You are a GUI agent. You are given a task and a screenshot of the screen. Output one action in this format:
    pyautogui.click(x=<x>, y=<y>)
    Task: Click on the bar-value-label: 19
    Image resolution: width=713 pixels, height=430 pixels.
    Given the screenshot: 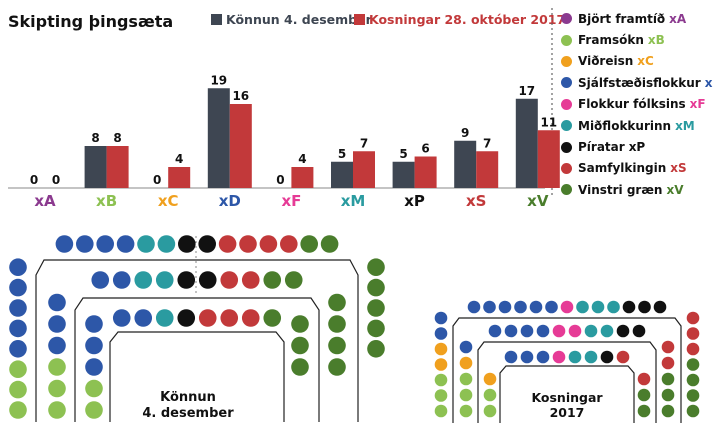 What is the action you would take?
    pyautogui.click(x=218, y=80)
    